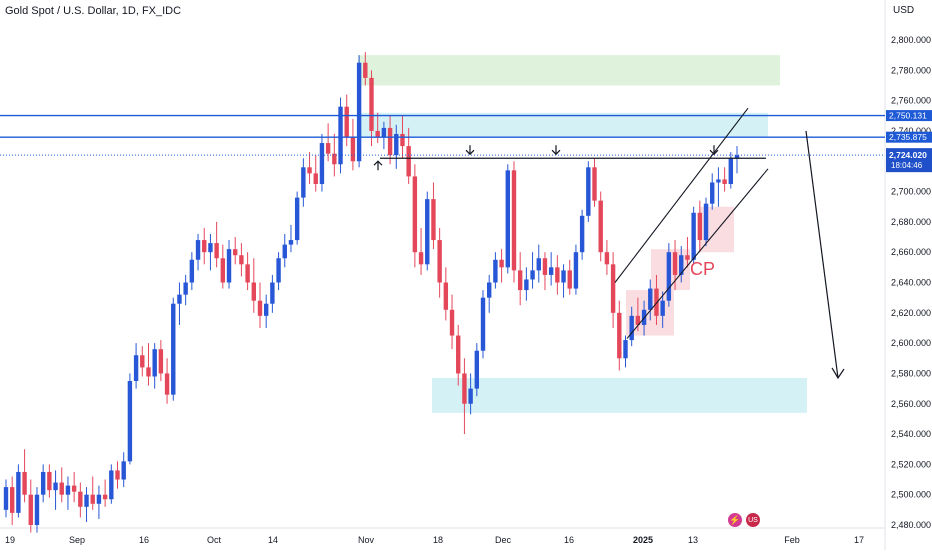 This screenshot has width=932, height=555. Describe the element at coordinates (911, 131) in the screenshot. I see `price-tick-label: 2,740.000` at that location.